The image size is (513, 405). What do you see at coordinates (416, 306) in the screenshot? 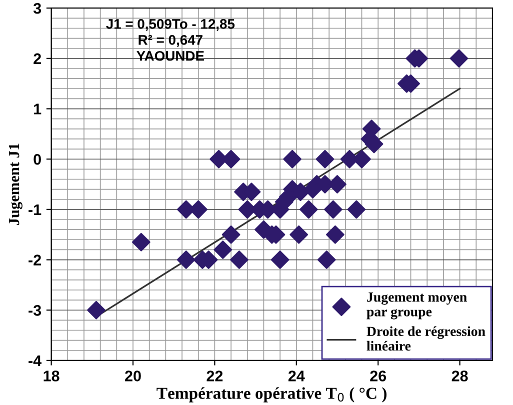
I see `legend-label: Jugement moyen par groupe` at bounding box center [416, 306].